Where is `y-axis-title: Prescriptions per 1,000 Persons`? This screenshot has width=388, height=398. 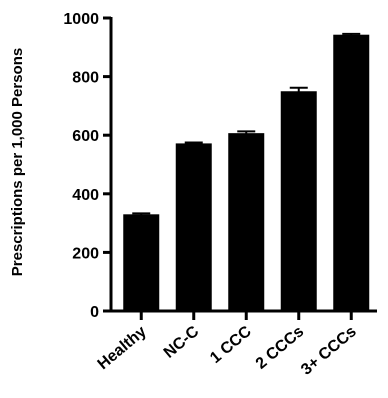
y-axis-title: Prescriptions per 1,000 Persons is located at coordinates (17, 162).